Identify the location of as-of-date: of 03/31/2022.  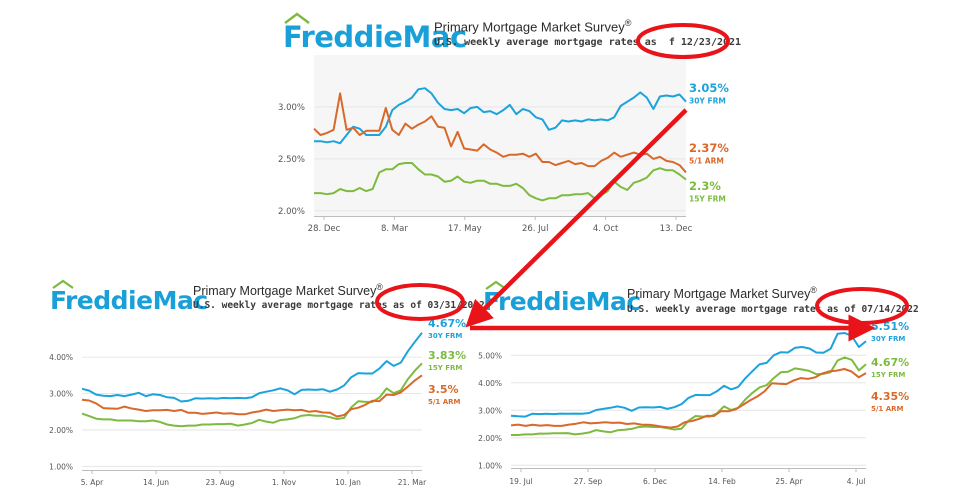
(447, 305).